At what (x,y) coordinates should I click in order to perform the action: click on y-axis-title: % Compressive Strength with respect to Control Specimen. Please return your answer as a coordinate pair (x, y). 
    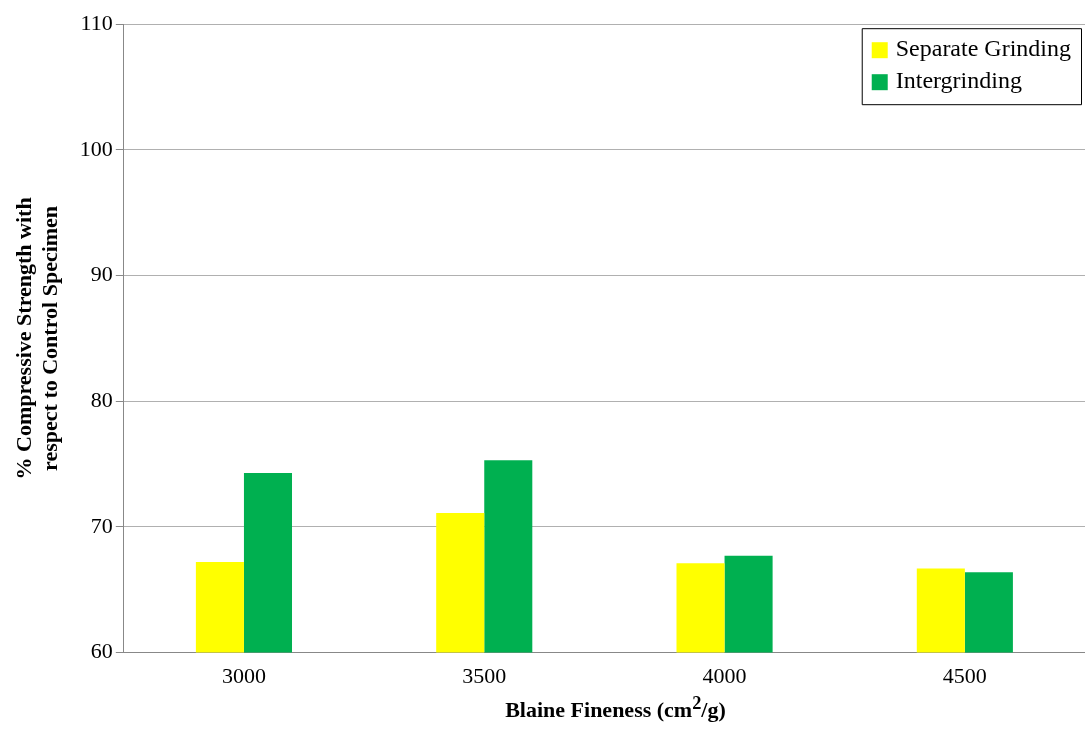
    Looking at the image, I should click on (36, 338).